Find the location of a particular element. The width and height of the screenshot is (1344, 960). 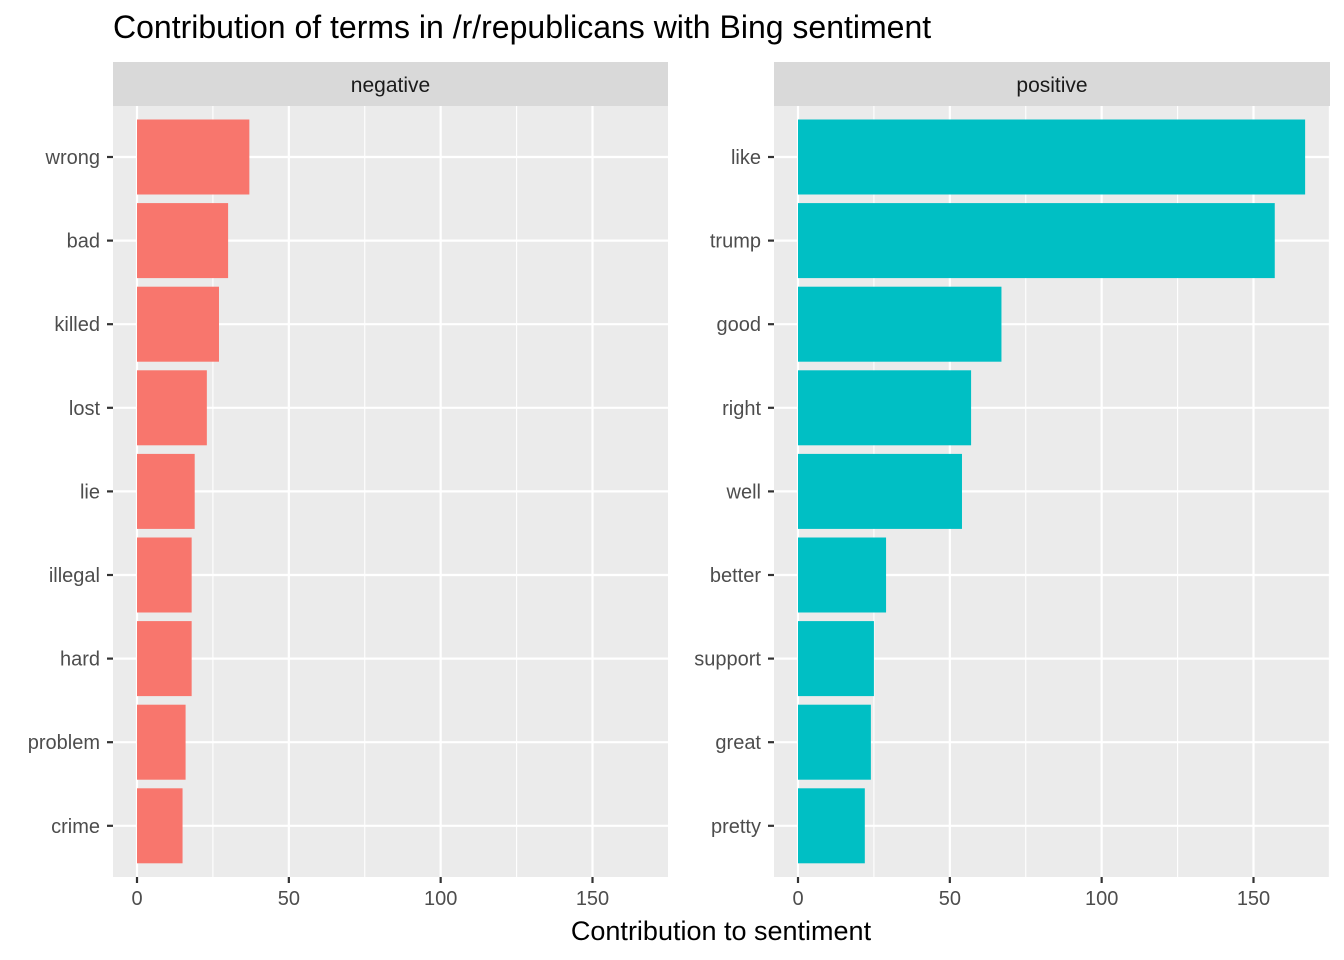

y-tick-label: problem is located at coordinates (64, 743).